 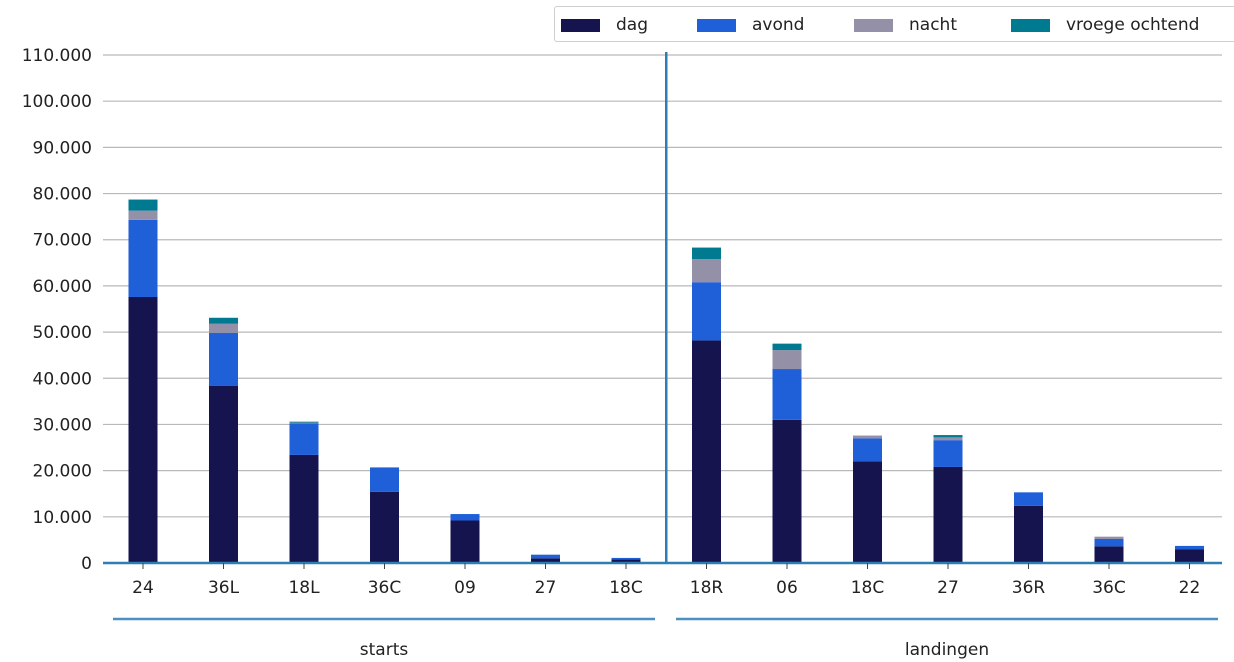 I want to click on y-tick-label: 100.000, so click(x=57, y=102).